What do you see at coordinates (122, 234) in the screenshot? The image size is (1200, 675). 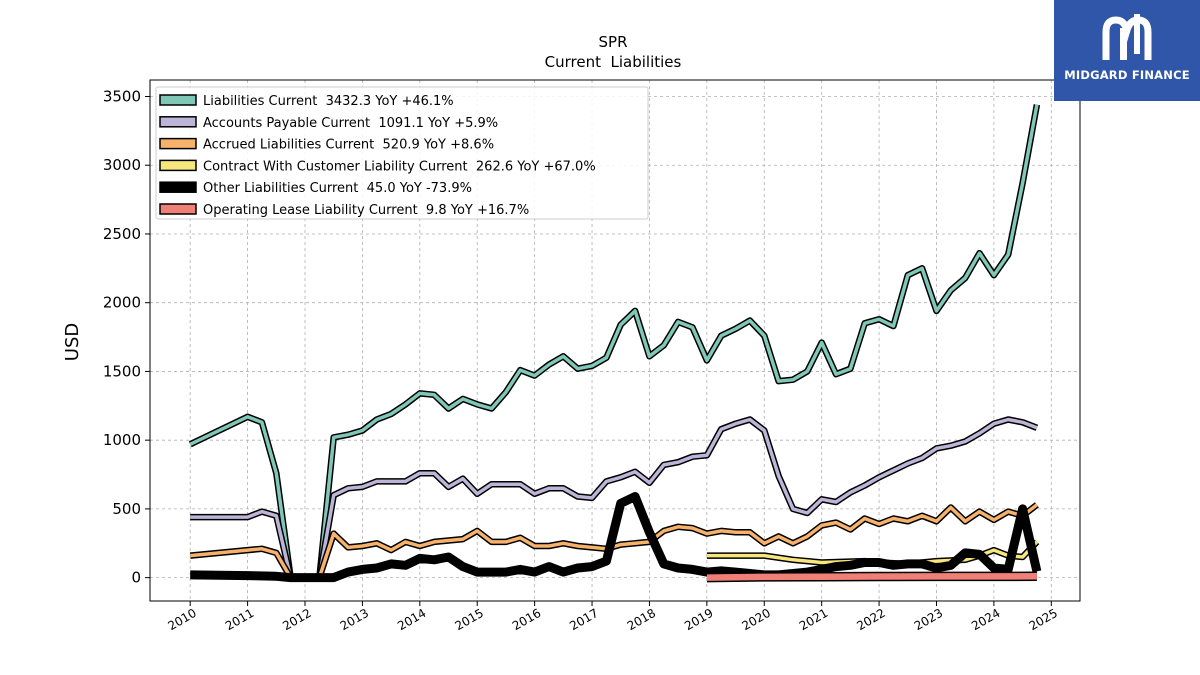 I see `y-tick-label: 2500` at bounding box center [122, 234].